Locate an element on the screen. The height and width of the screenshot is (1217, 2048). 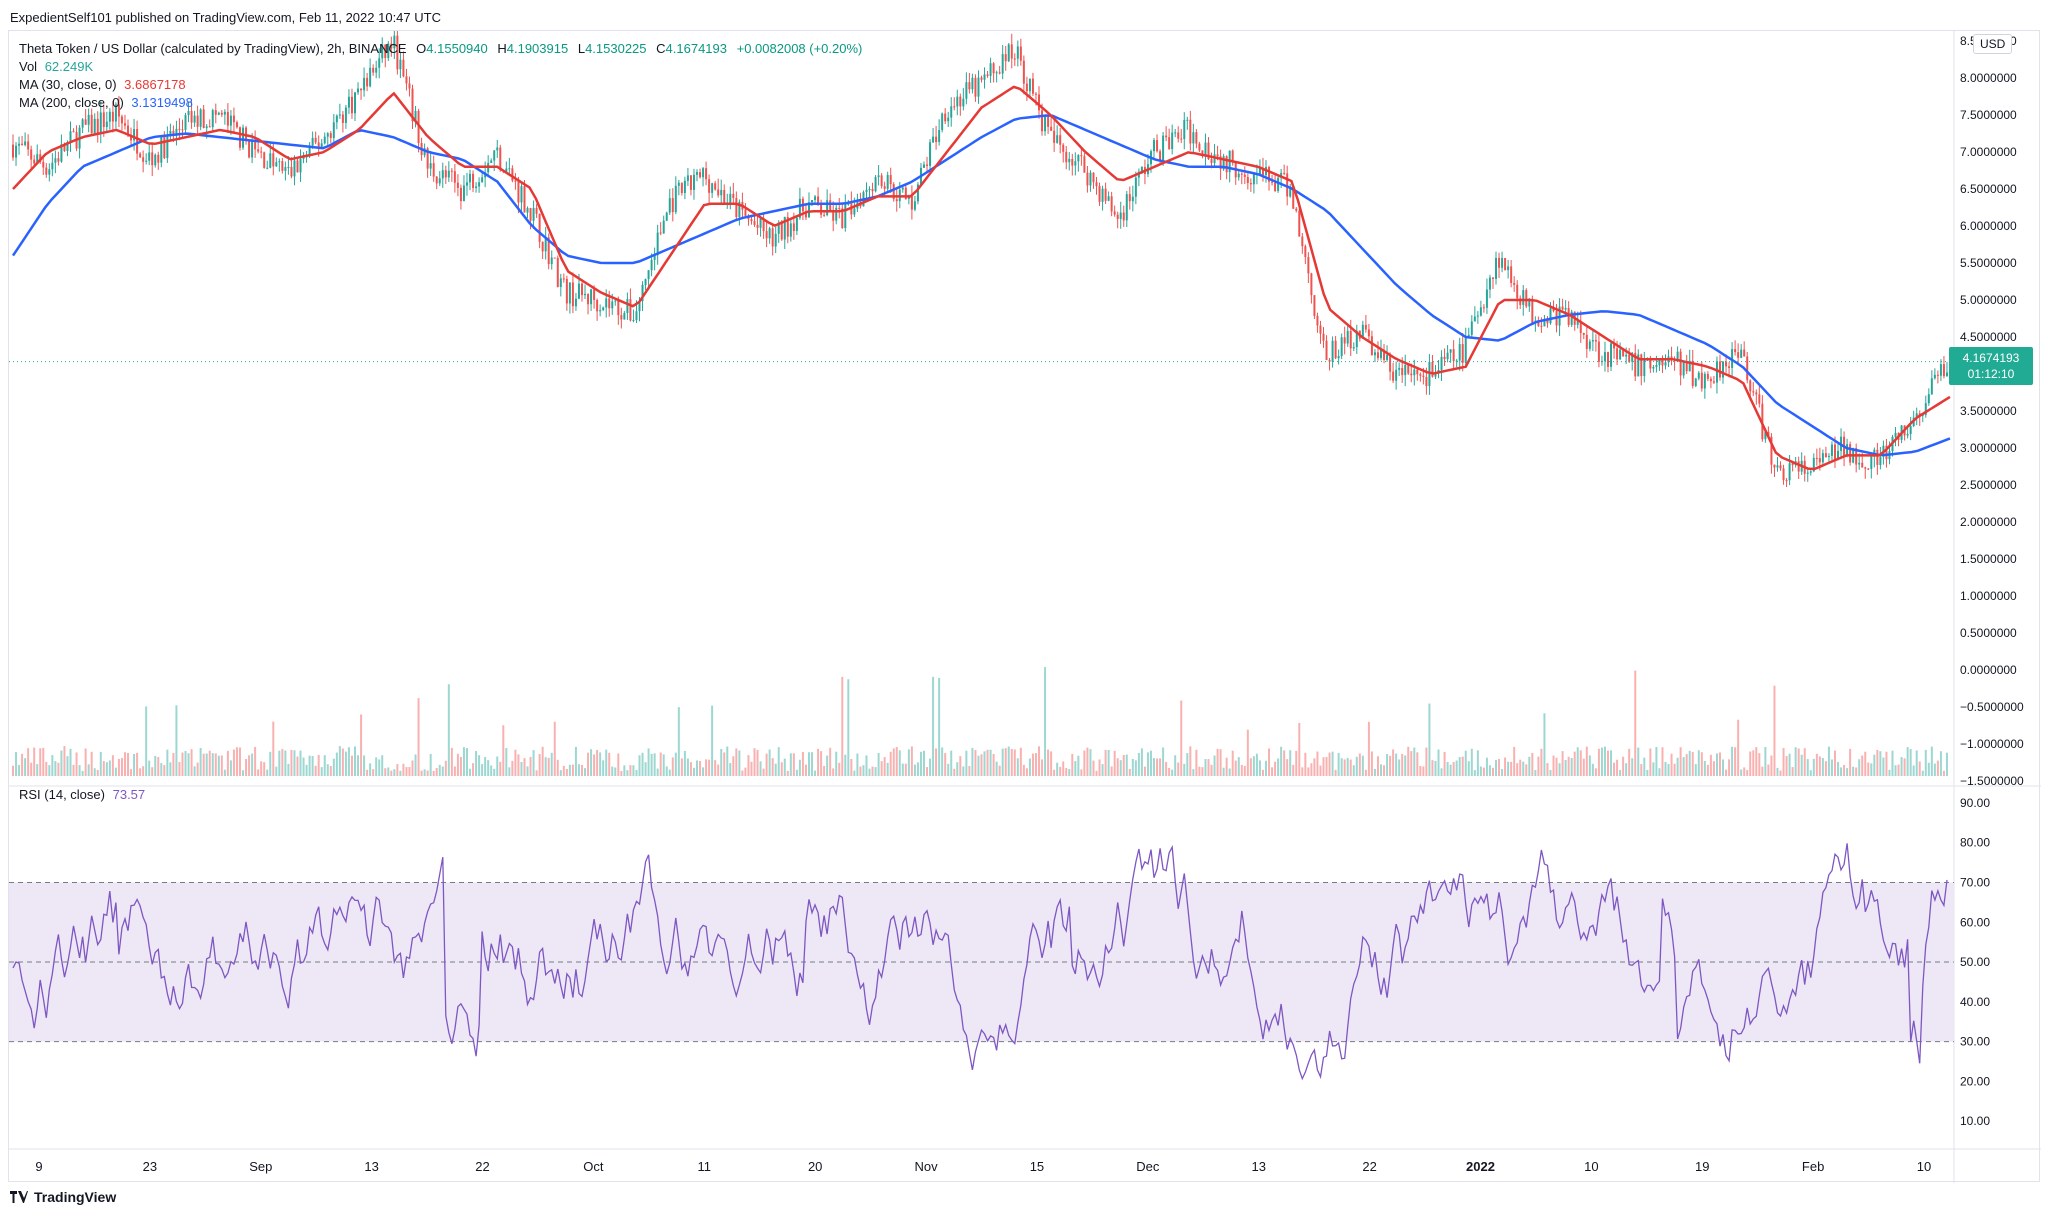
time-tick-label: 10 is located at coordinates (1591, 1166).